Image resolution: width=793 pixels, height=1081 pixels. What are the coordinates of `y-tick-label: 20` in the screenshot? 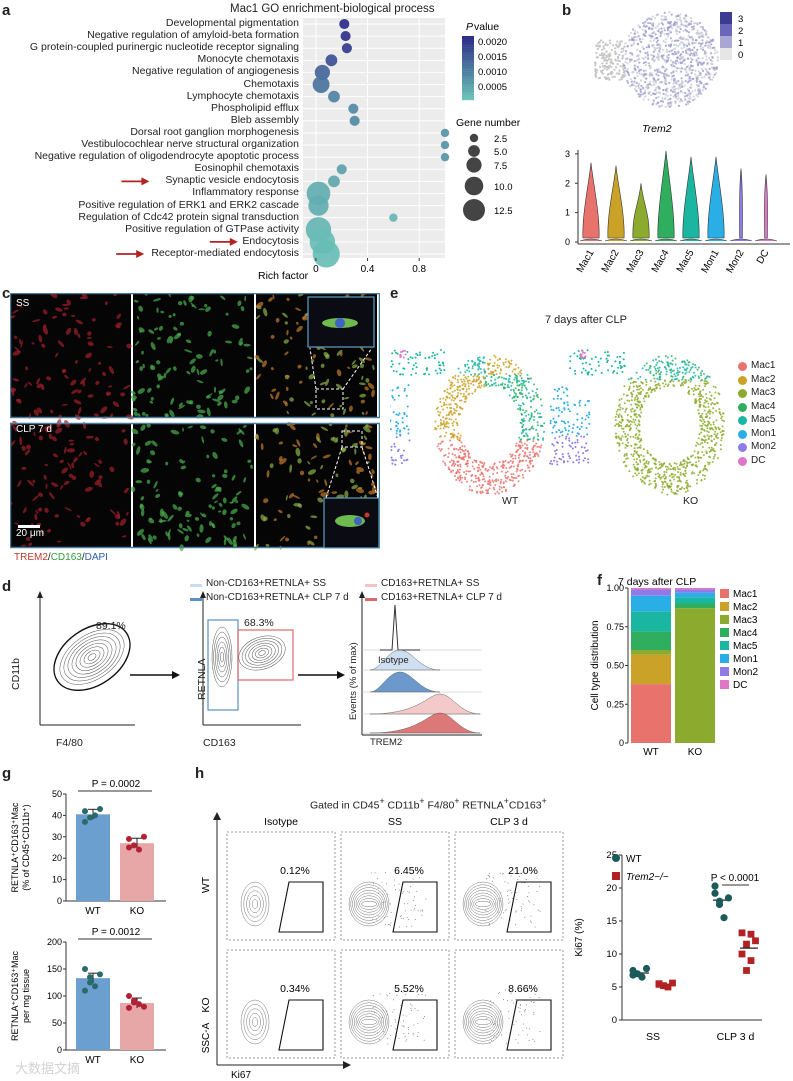 It's located at (57, 858).